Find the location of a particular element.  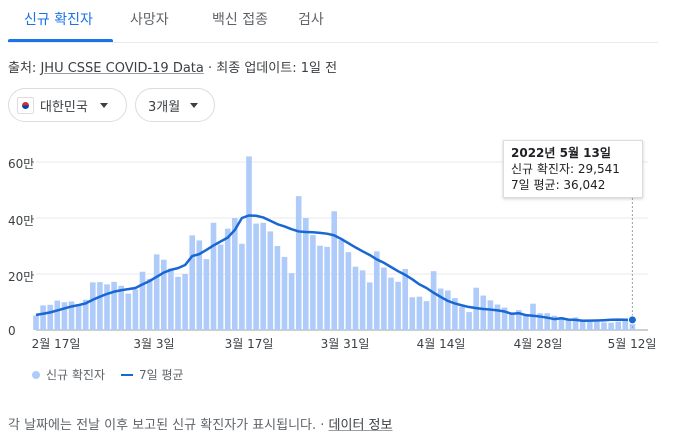

highlight-point is located at coordinates (632, 320).